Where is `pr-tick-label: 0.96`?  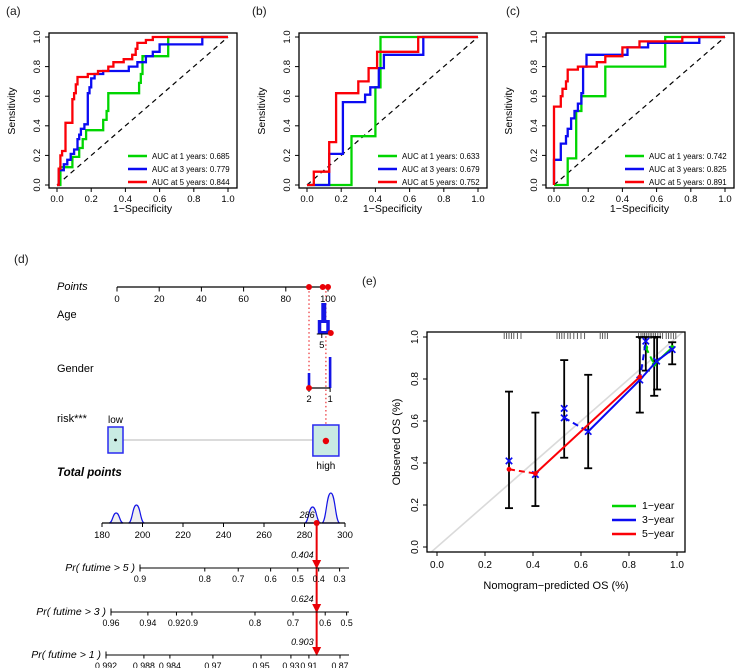 pr-tick-label: 0.96 is located at coordinates (110, 623).